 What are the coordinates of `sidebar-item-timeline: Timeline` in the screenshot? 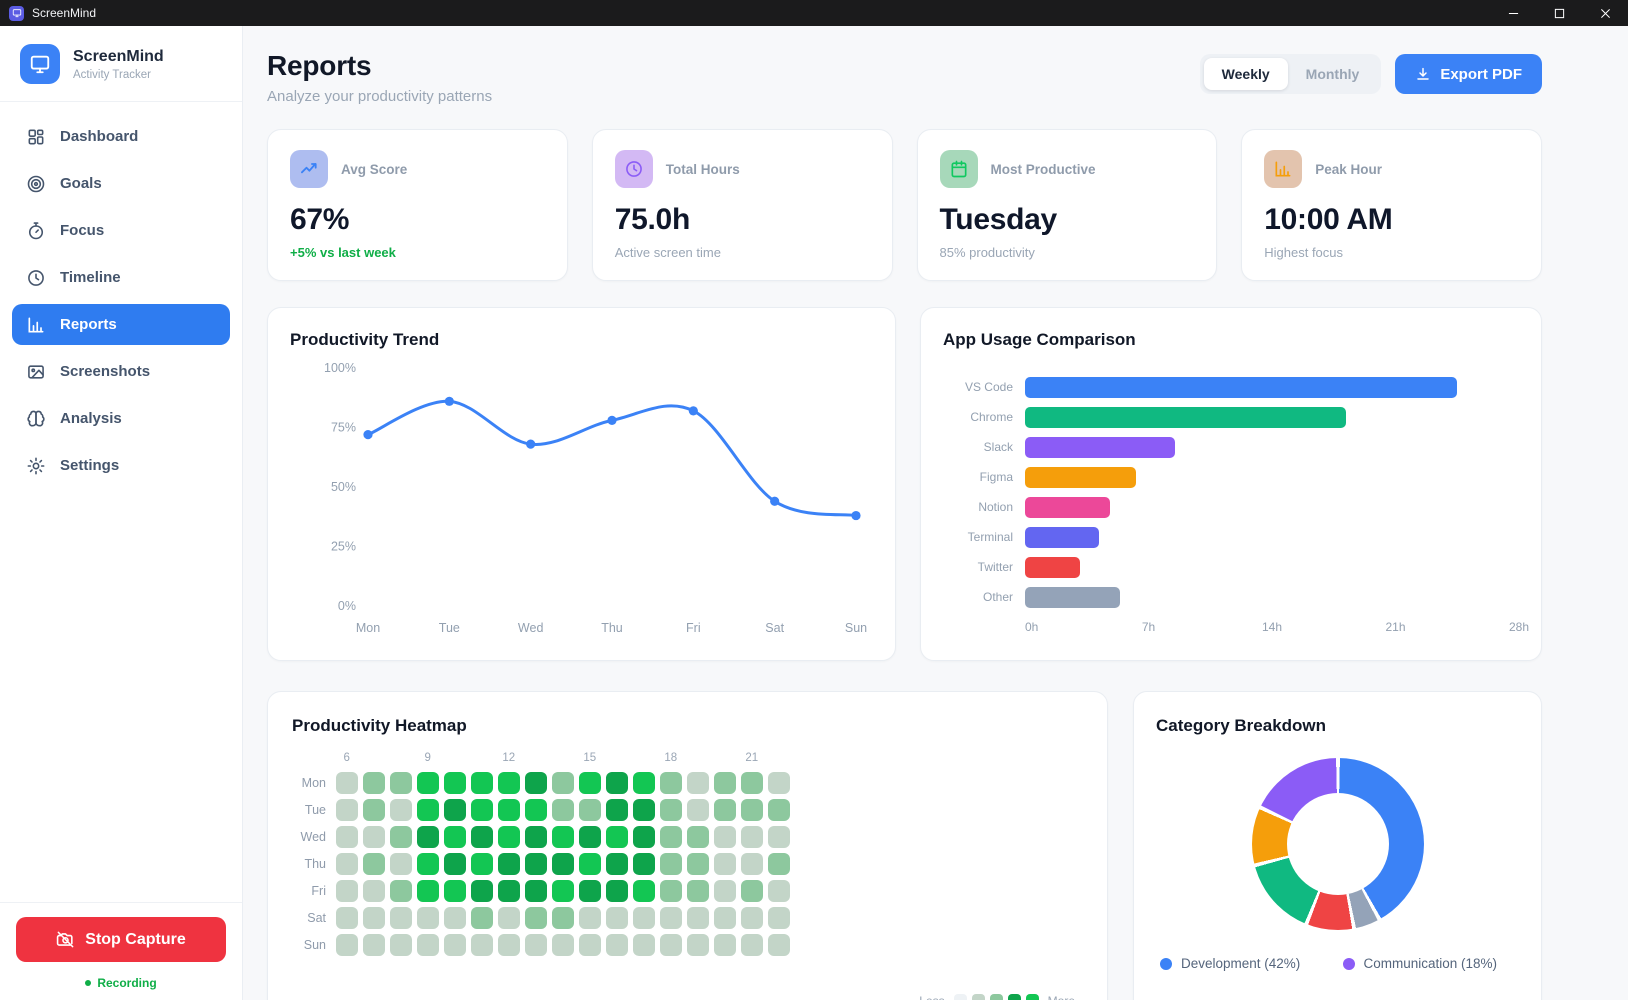 It's located at (121, 277).